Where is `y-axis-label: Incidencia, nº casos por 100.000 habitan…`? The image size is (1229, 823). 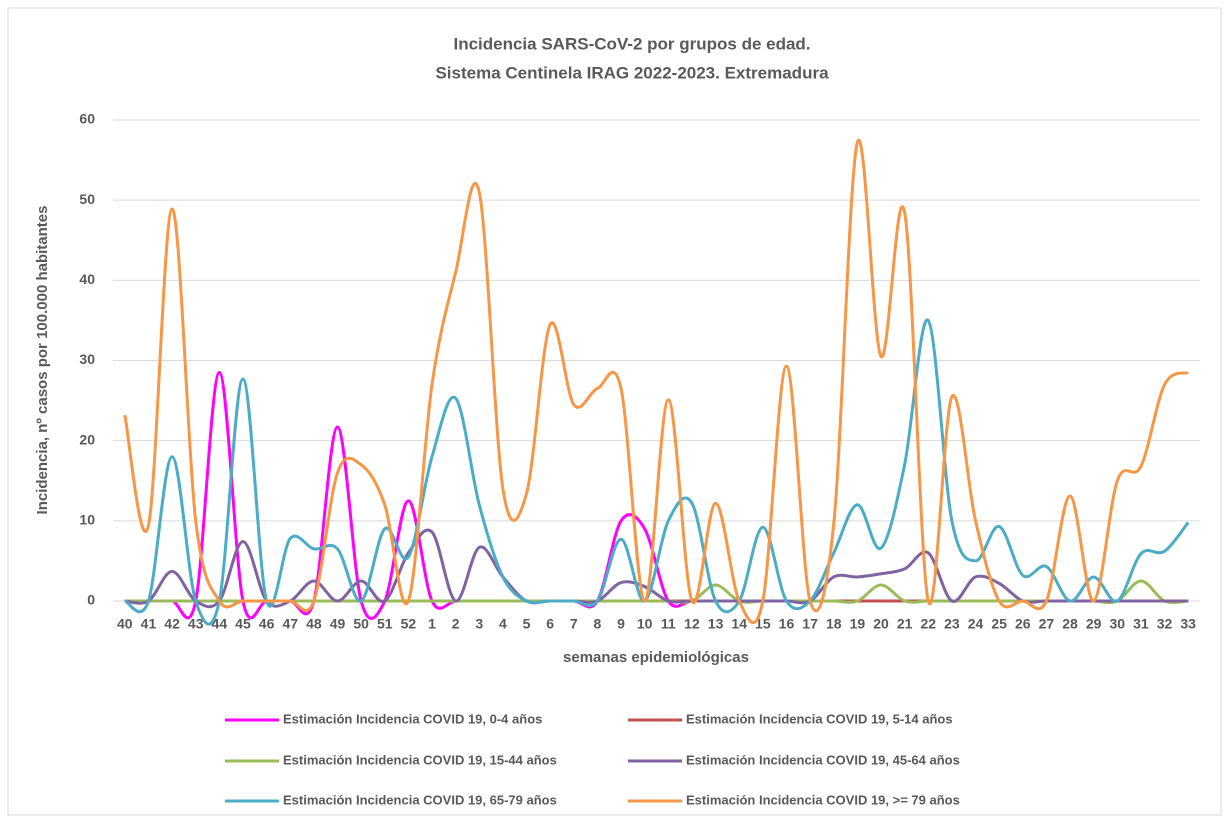 y-axis-label: Incidencia, nº casos por 100.000 habitan… is located at coordinates (42, 360).